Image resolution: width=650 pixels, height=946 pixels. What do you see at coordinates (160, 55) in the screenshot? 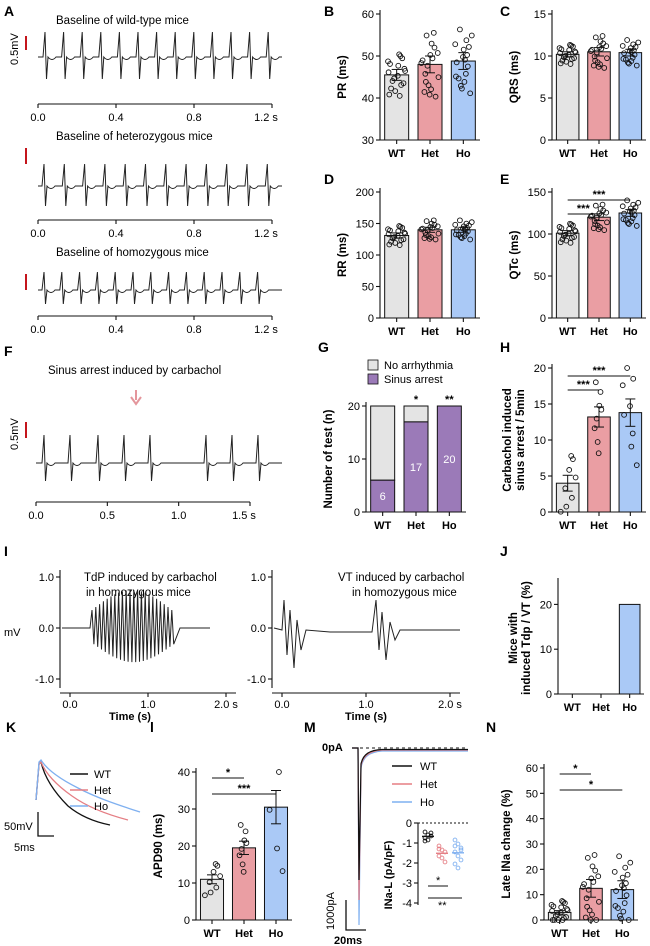
I see `ecg-waveform` at bounding box center [160, 55].